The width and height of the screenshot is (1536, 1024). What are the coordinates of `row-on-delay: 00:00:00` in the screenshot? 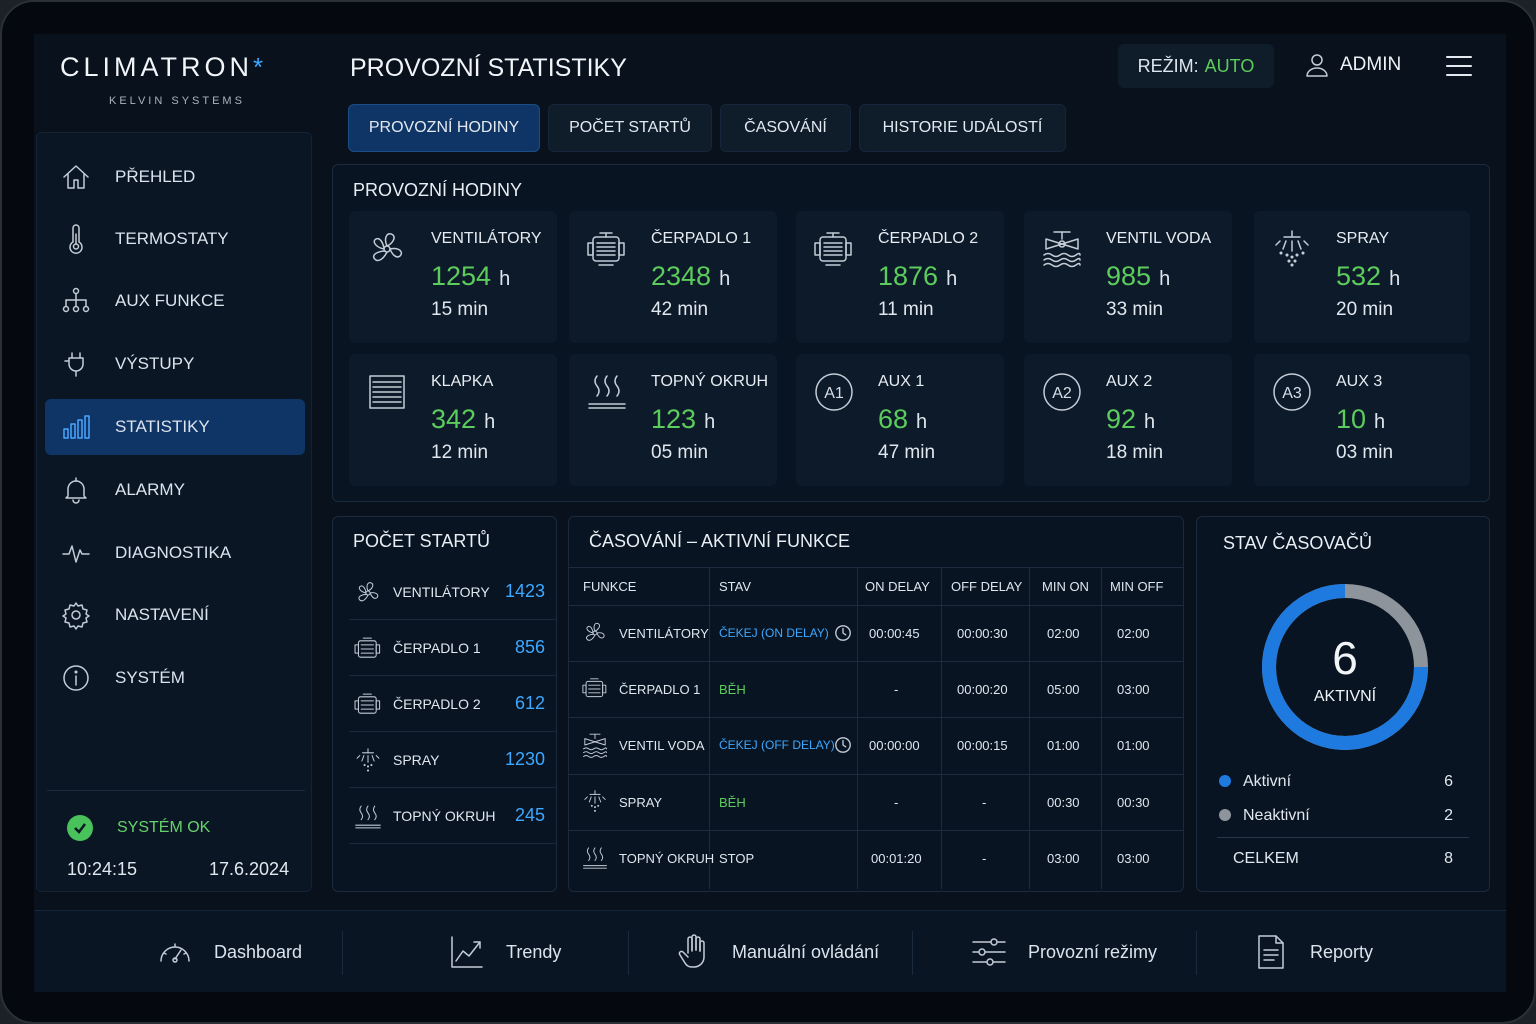 It's located at (894, 745).